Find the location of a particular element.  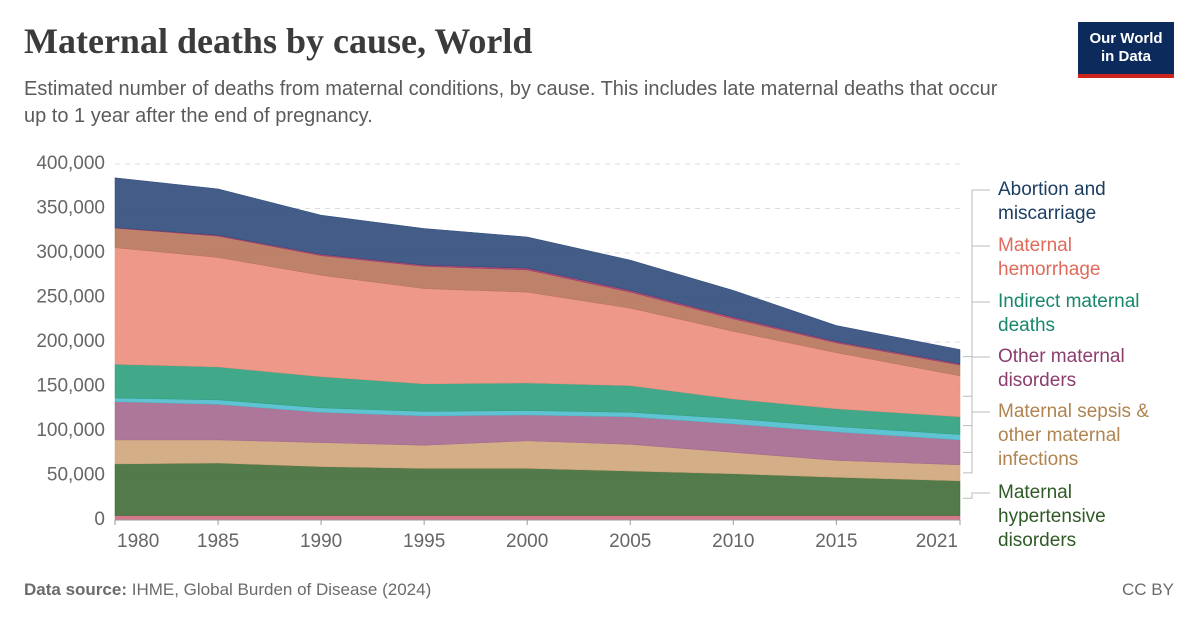

x-tick-label: 1990 is located at coordinates (321, 541).